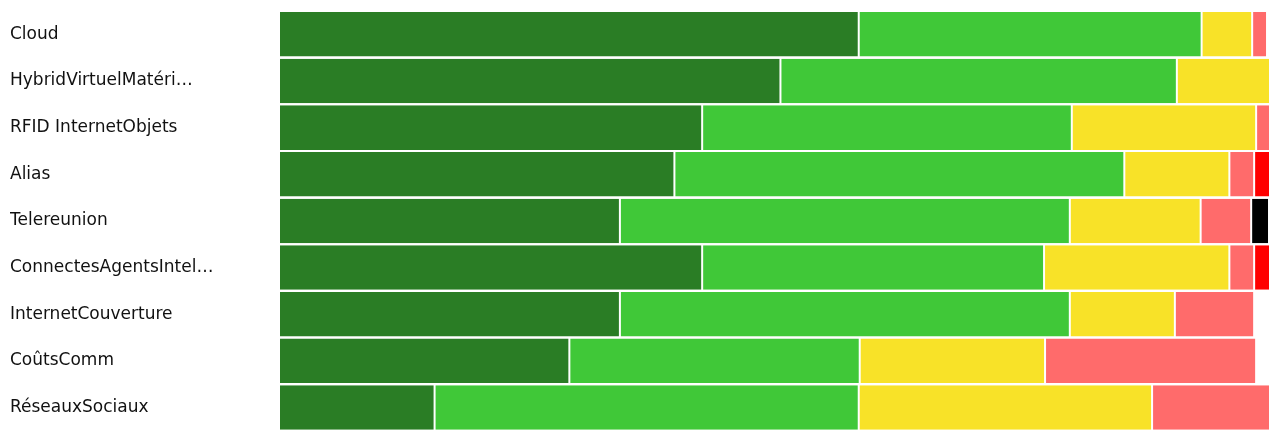  I want to click on y-tick-label: CoûtsComm, so click(62, 359).